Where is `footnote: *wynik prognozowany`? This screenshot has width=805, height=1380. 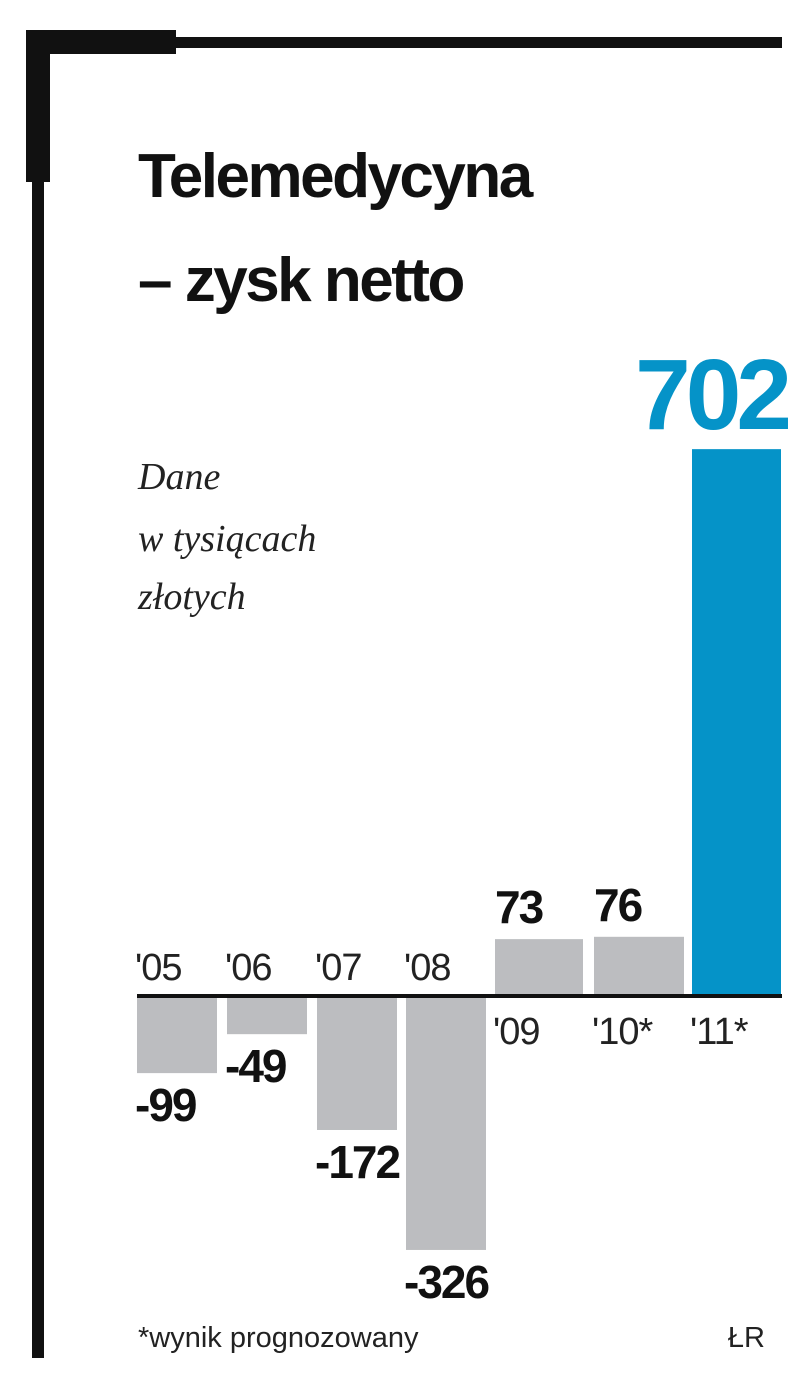 footnote: *wynik prognozowany is located at coordinates (278, 1338).